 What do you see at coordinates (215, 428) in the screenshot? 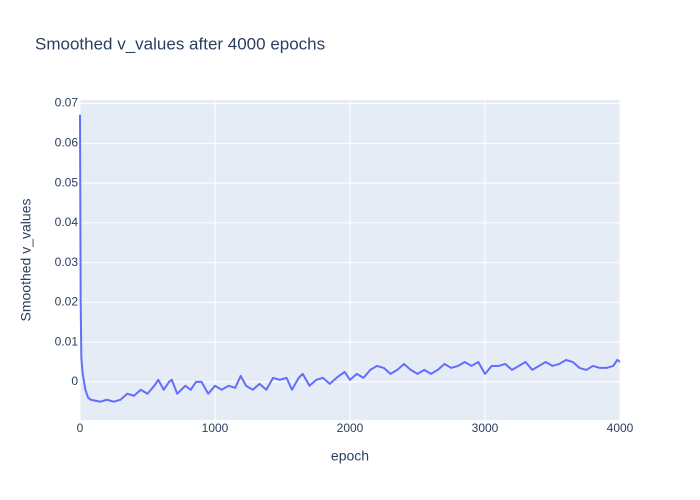
I see `x-tick-label: 1000` at bounding box center [215, 428].